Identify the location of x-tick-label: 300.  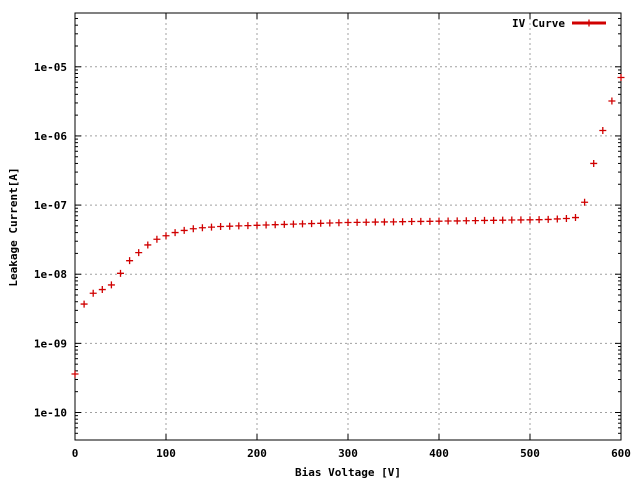
(348, 453).